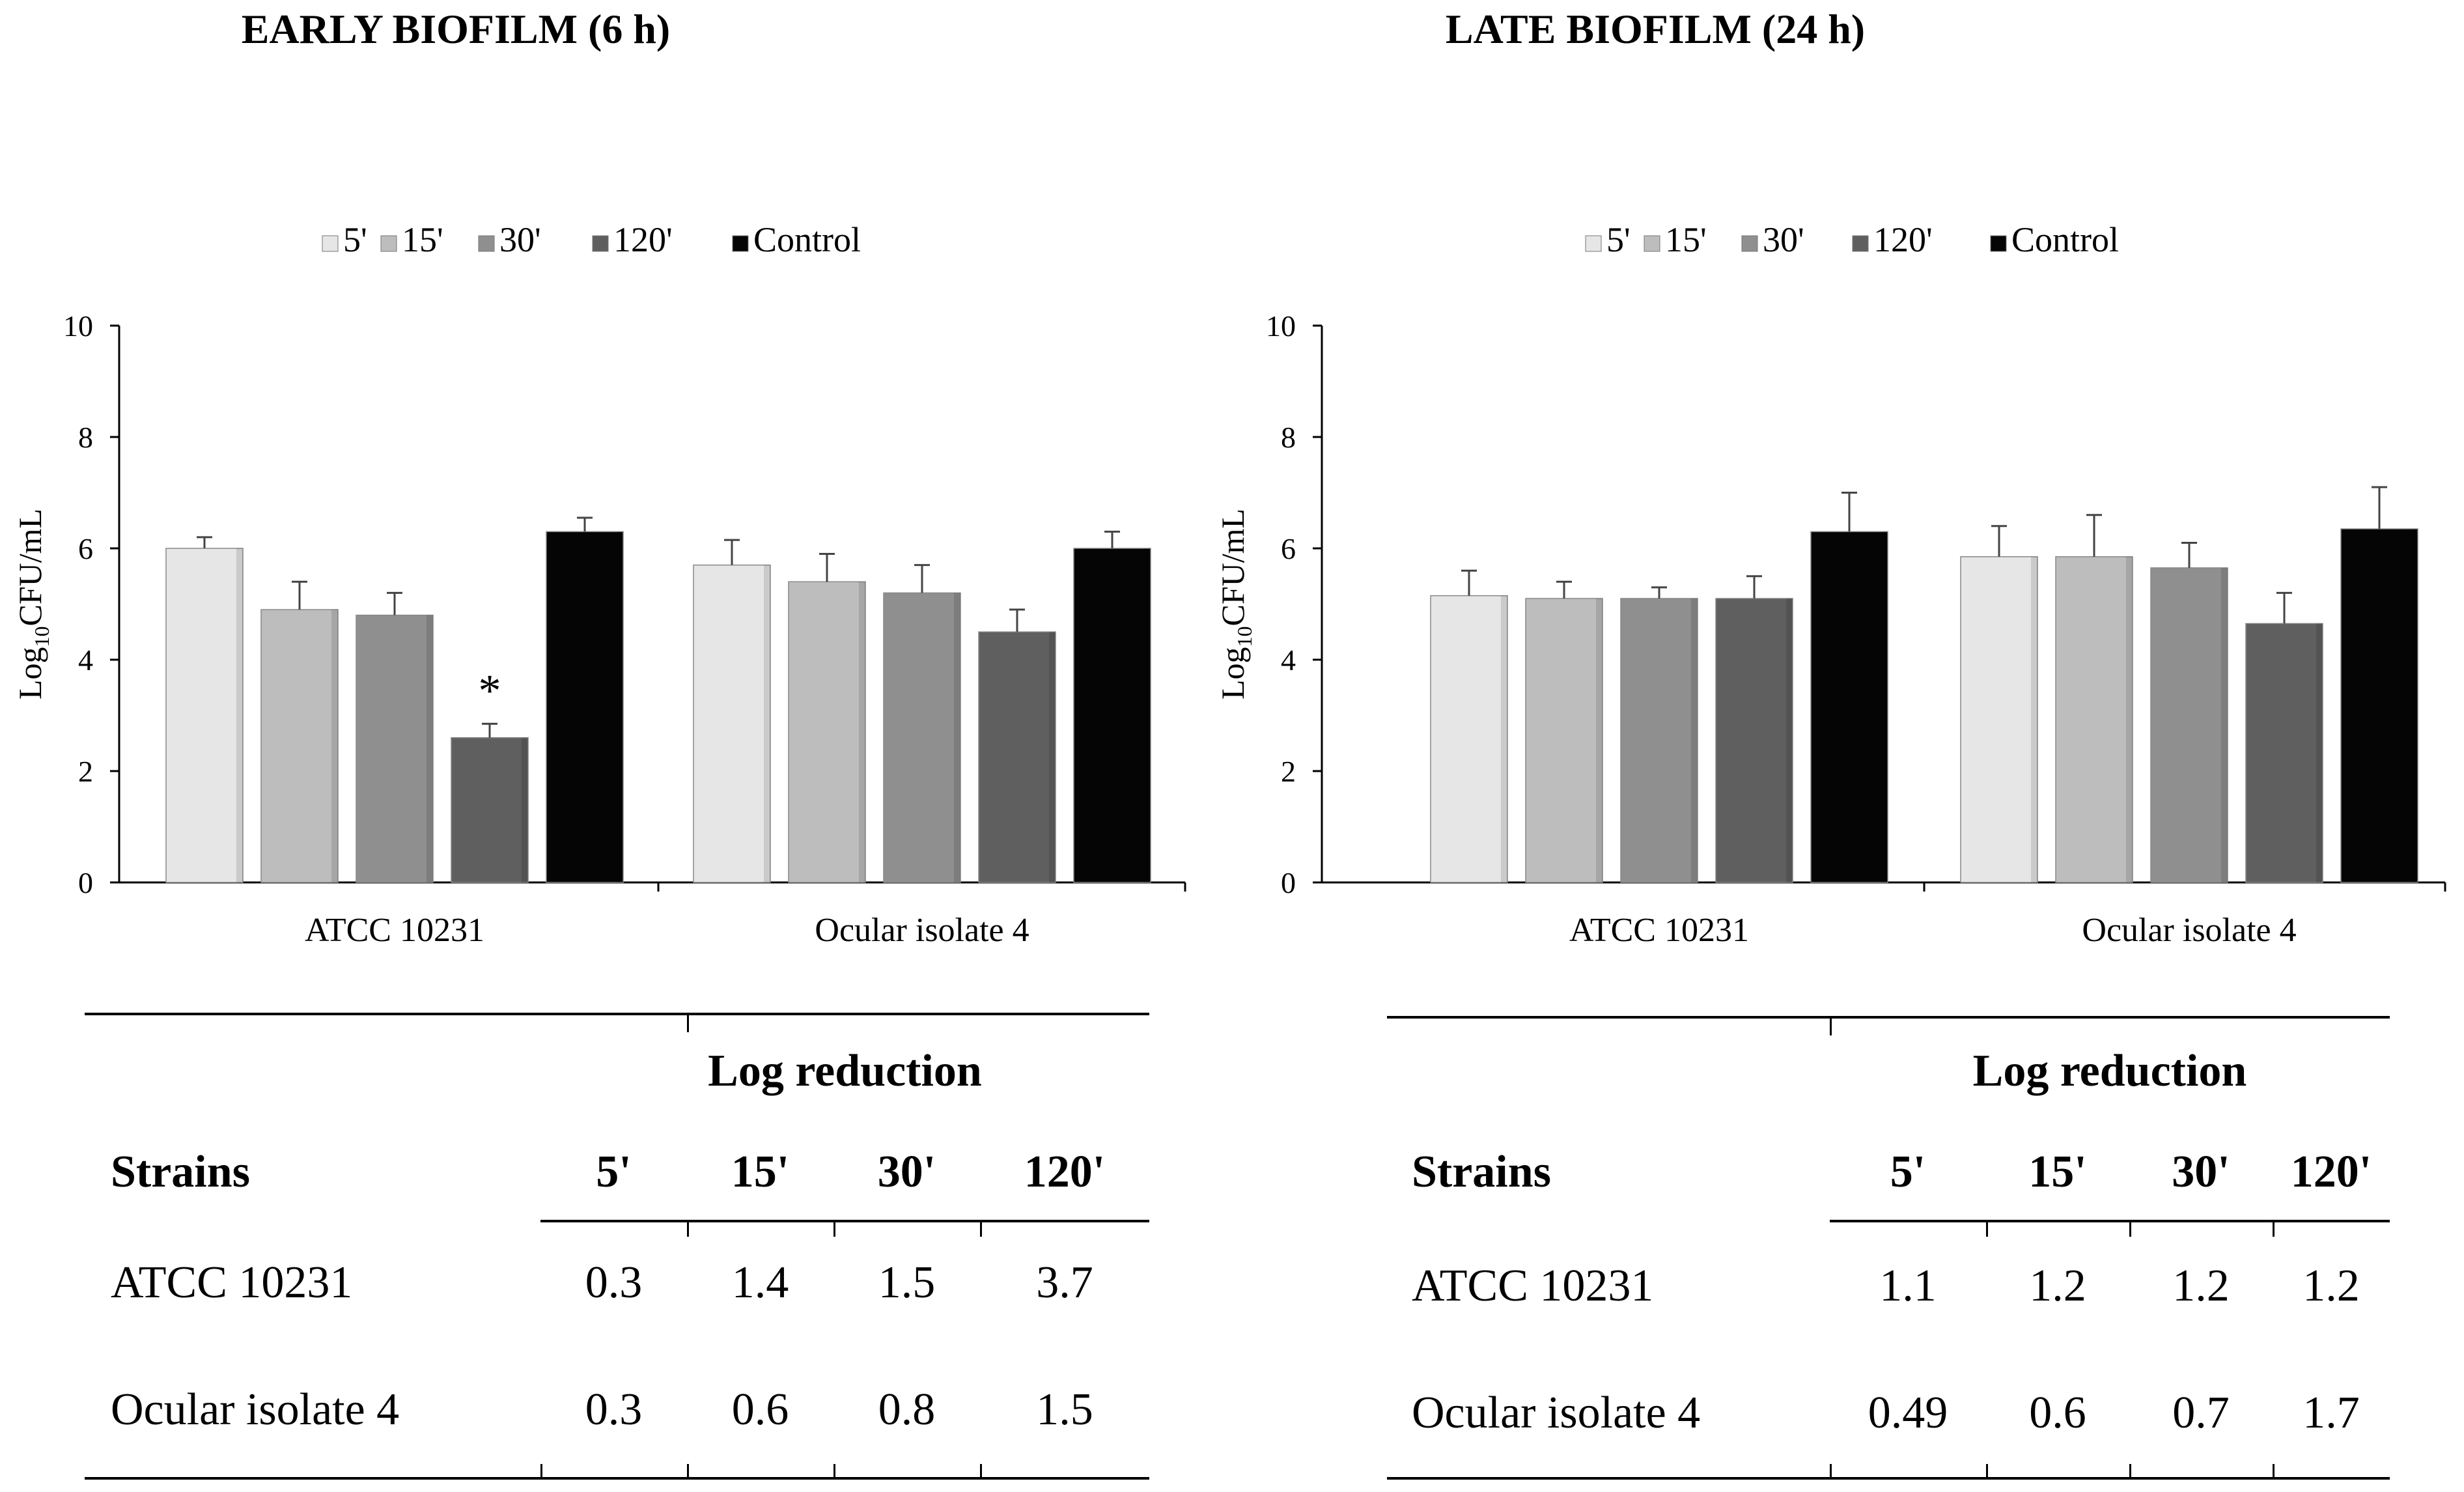  Describe the element at coordinates (2332, 1413) in the screenshot. I see `table-cell: 1.7` at that location.